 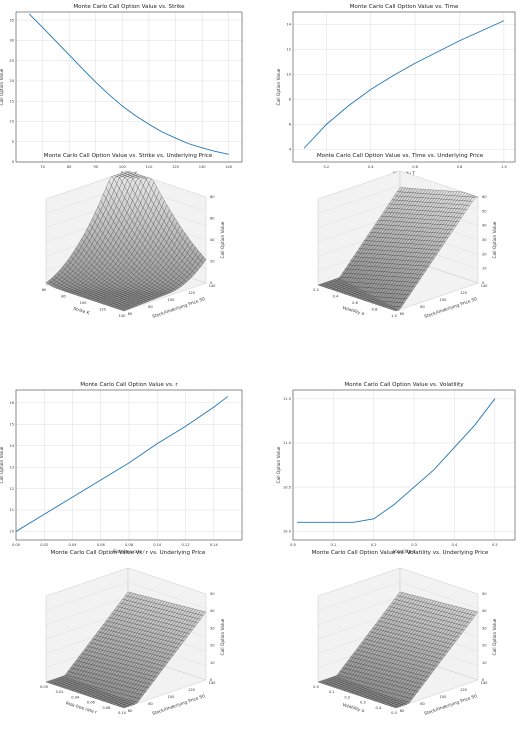 What do you see at coordinates (415, 167) in the screenshot?
I see `x-tick-label: 0.6` at bounding box center [415, 167].